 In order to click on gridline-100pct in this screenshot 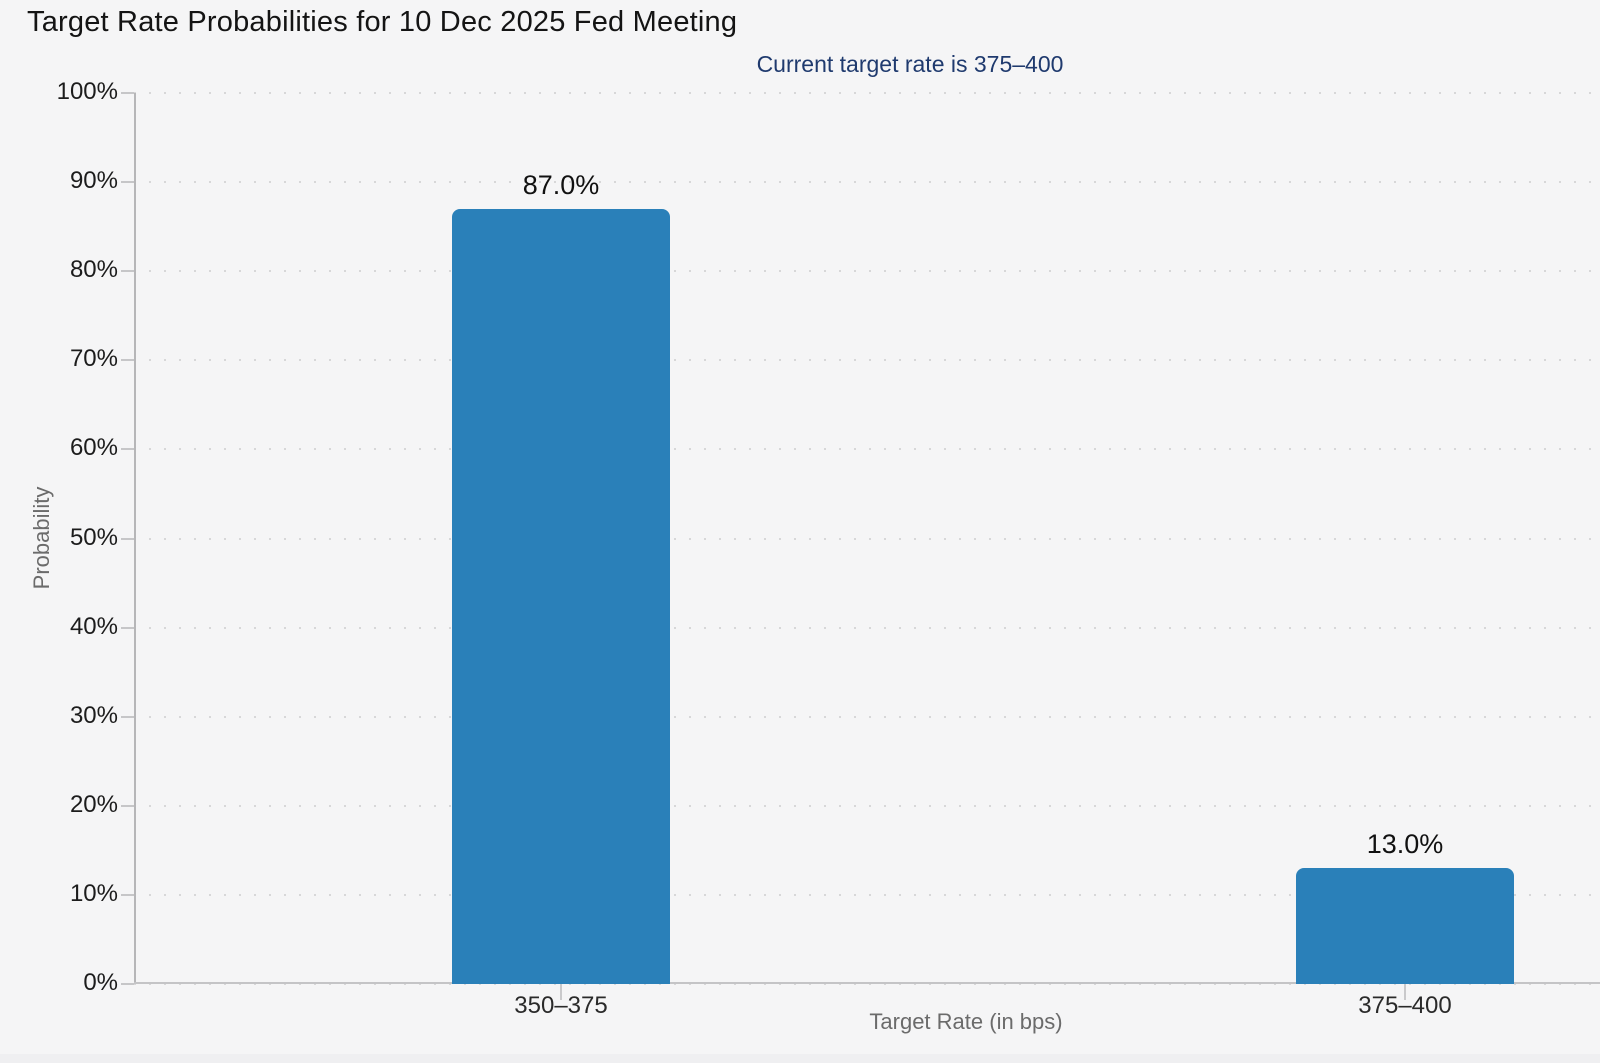, I will do `click(867, 93)`.